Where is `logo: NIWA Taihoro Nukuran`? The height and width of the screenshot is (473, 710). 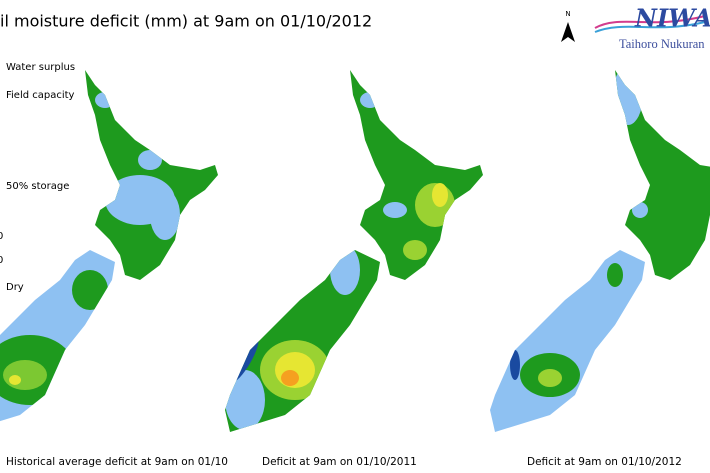
logo: NIWA Taihoro Nukuran is located at coordinates (652, 27).